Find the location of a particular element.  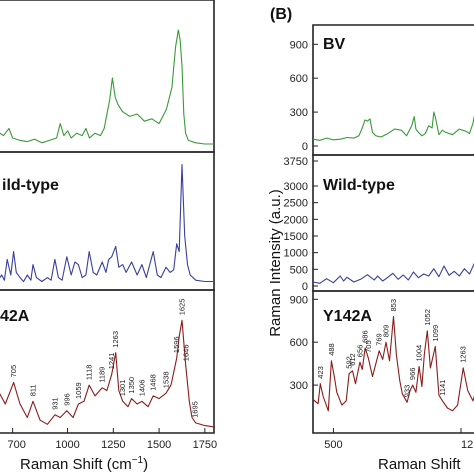

panel-a-peak-label: 811 is located at coordinates (33, 390).